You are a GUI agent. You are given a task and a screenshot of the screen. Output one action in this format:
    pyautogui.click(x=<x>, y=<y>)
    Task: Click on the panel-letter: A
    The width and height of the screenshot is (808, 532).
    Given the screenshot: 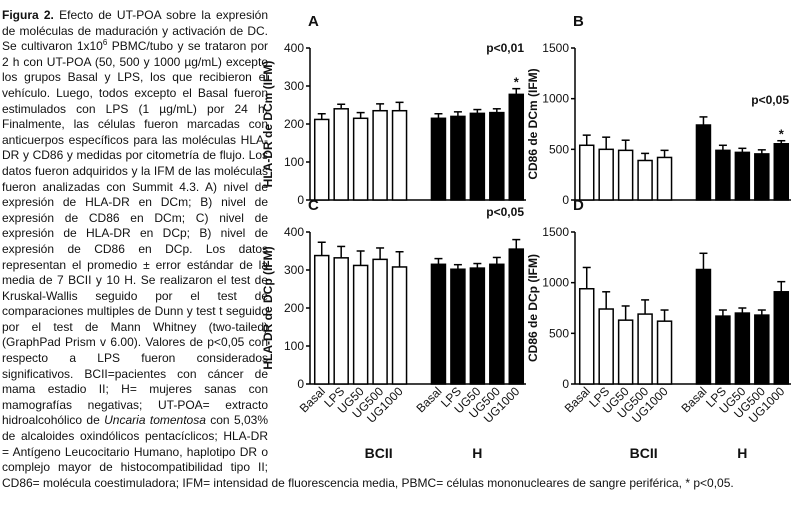 What is the action you would take?
    pyautogui.click(x=313, y=21)
    